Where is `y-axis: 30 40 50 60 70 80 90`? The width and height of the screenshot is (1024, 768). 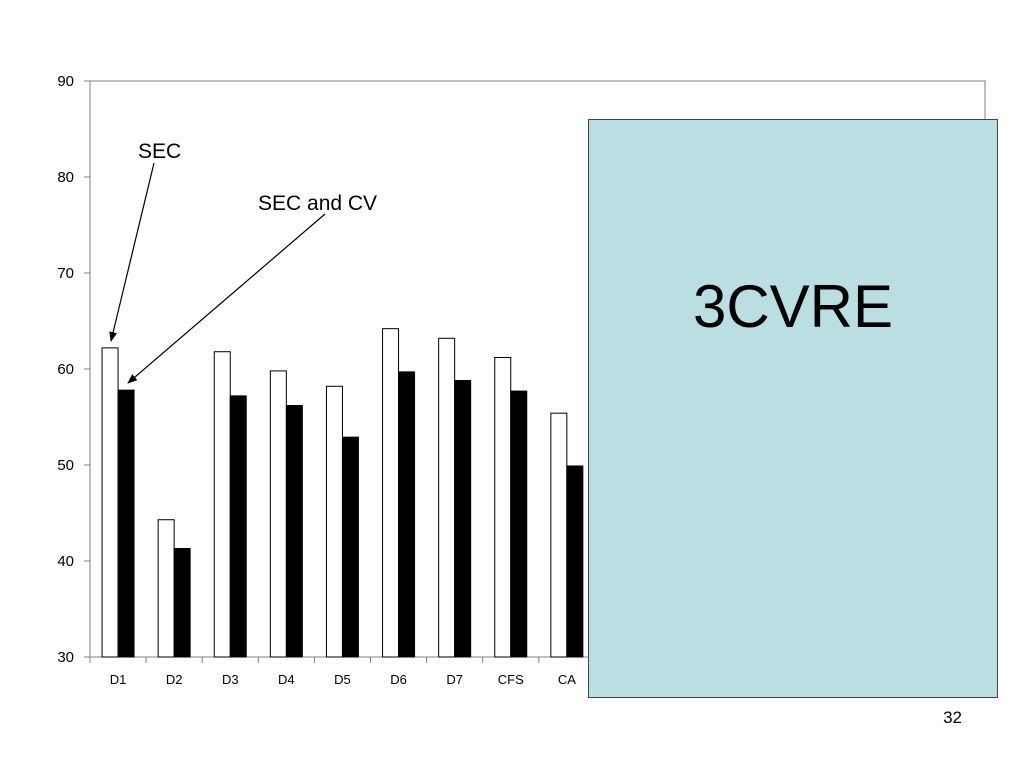
y-axis: 30 40 50 60 70 80 90 is located at coordinates (74, 369).